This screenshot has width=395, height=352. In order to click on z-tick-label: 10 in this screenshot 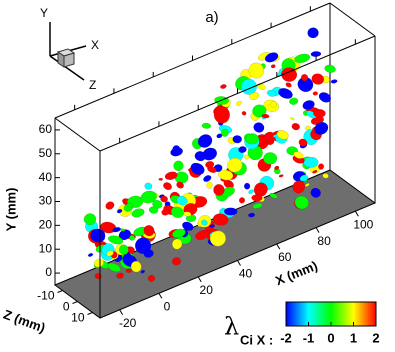, I will do `click(78, 318)`.